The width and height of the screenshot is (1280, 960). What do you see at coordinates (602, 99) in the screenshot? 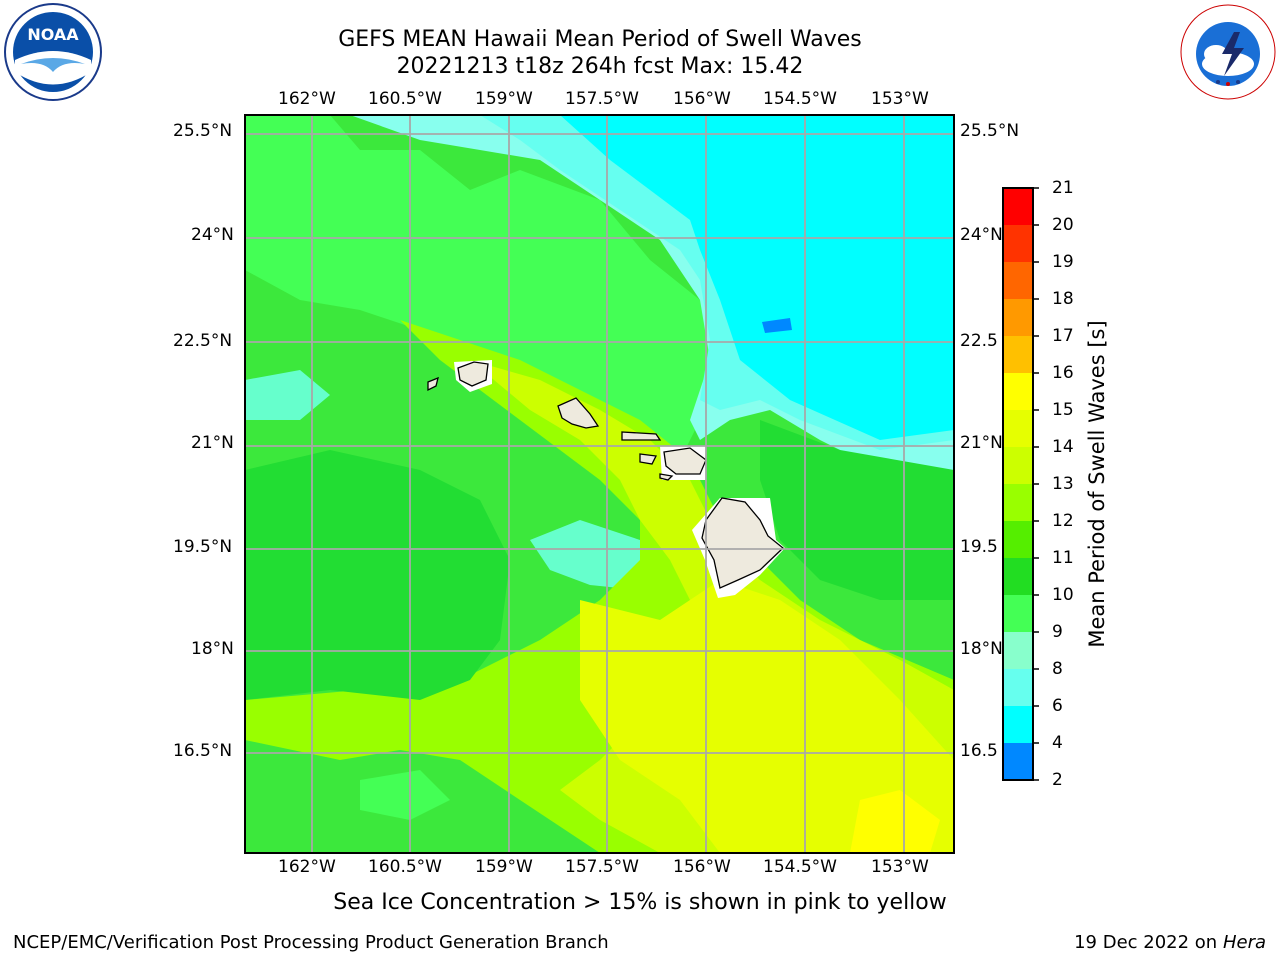
I see `lon-label-top: 157.5°W` at bounding box center [602, 99].